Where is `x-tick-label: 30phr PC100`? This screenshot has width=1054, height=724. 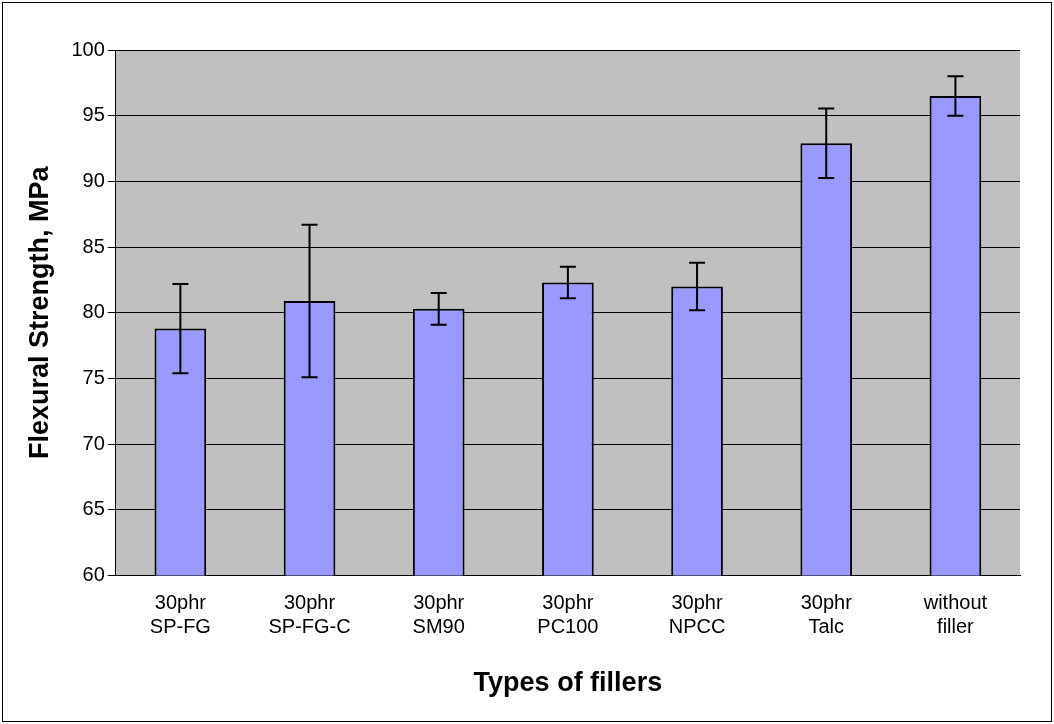
x-tick-label: 30phr PC100 is located at coordinates (568, 614).